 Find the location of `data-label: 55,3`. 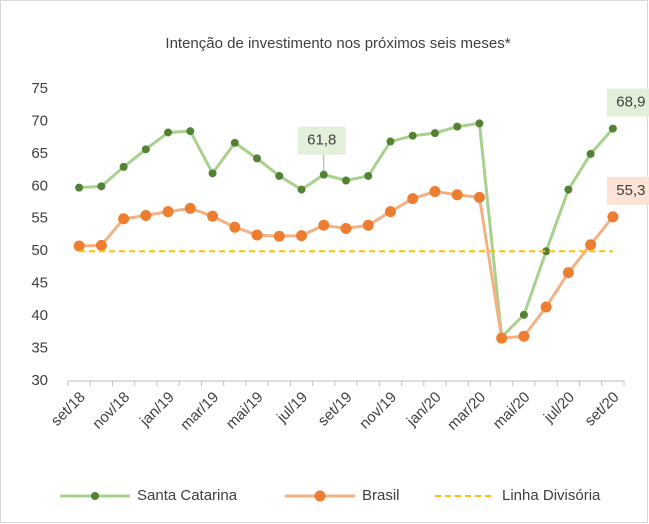

data-label: 55,3 is located at coordinates (630, 190).